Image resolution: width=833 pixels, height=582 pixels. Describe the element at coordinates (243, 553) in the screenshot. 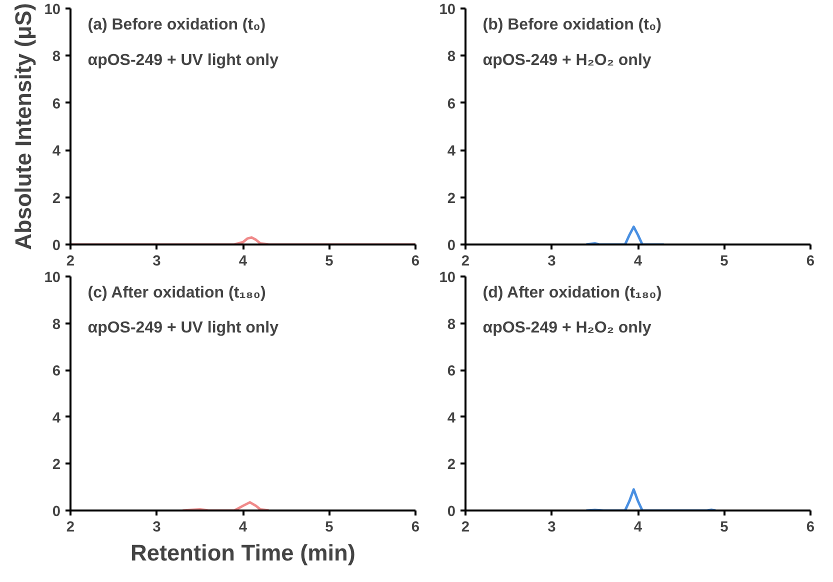

I see `x-axis-title: Retention Time (min)` at that location.